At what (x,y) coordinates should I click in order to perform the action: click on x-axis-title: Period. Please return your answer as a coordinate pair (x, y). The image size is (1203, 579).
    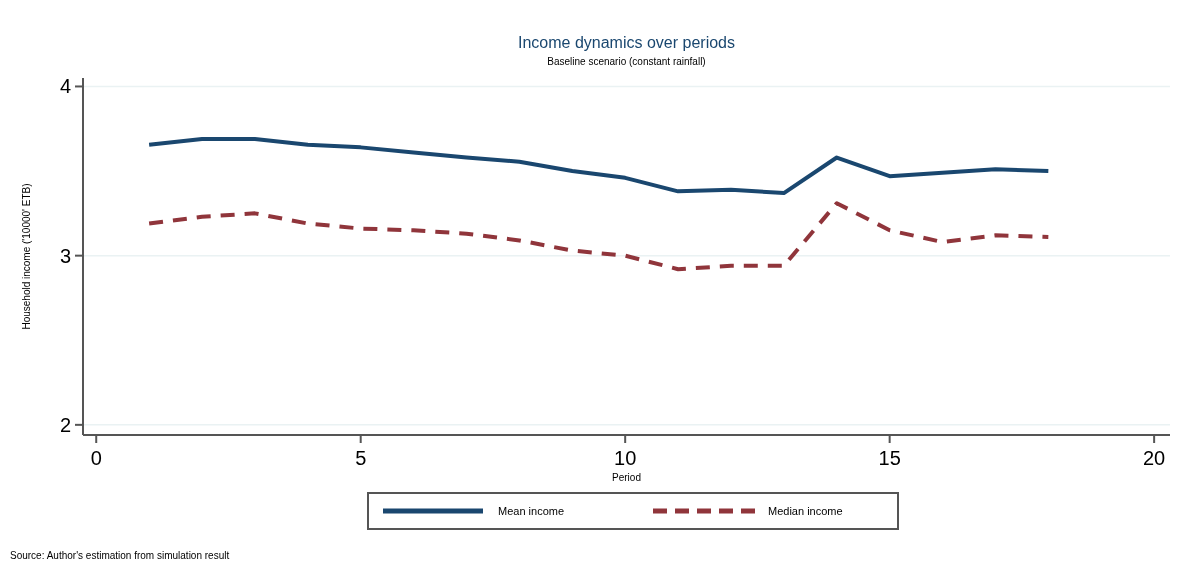
    Looking at the image, I should click on (626, 477).